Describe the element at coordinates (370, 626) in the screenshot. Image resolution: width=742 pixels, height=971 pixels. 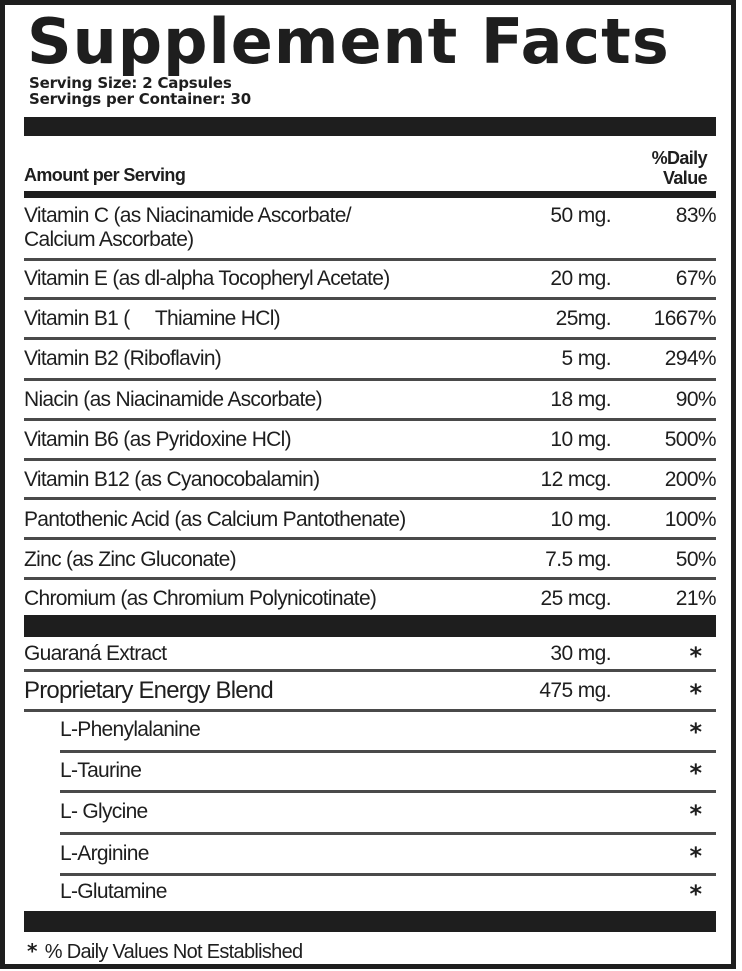
I see `thick-divider-middle` at that location.